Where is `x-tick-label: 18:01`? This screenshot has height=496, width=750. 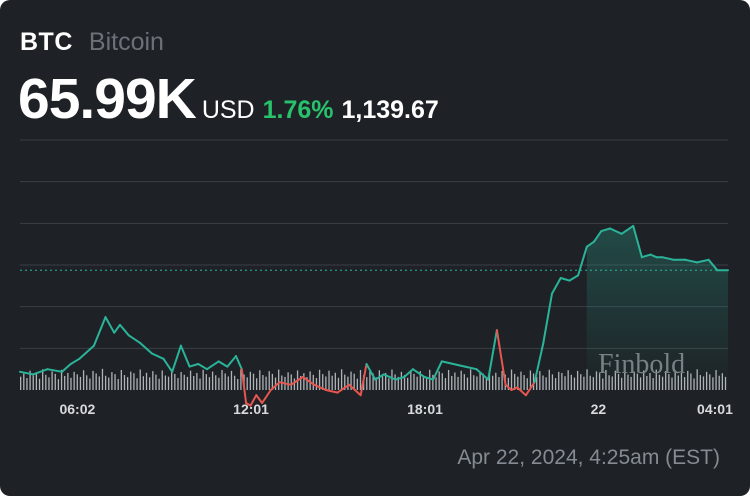
x-tick-label: 18:01 is located at coordinates (425, 409).